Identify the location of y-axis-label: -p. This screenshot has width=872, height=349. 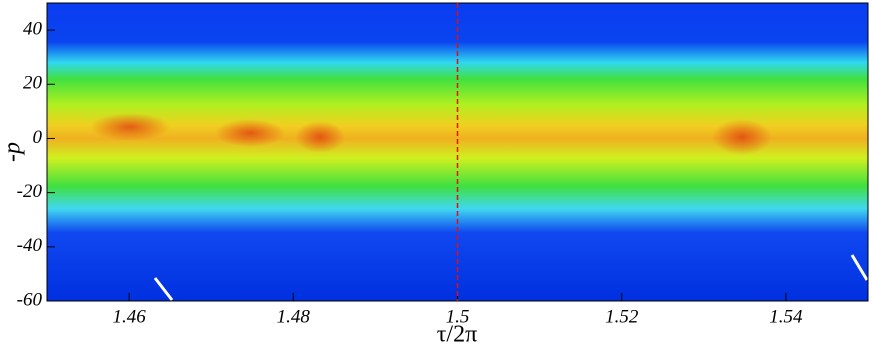
(13, 152).